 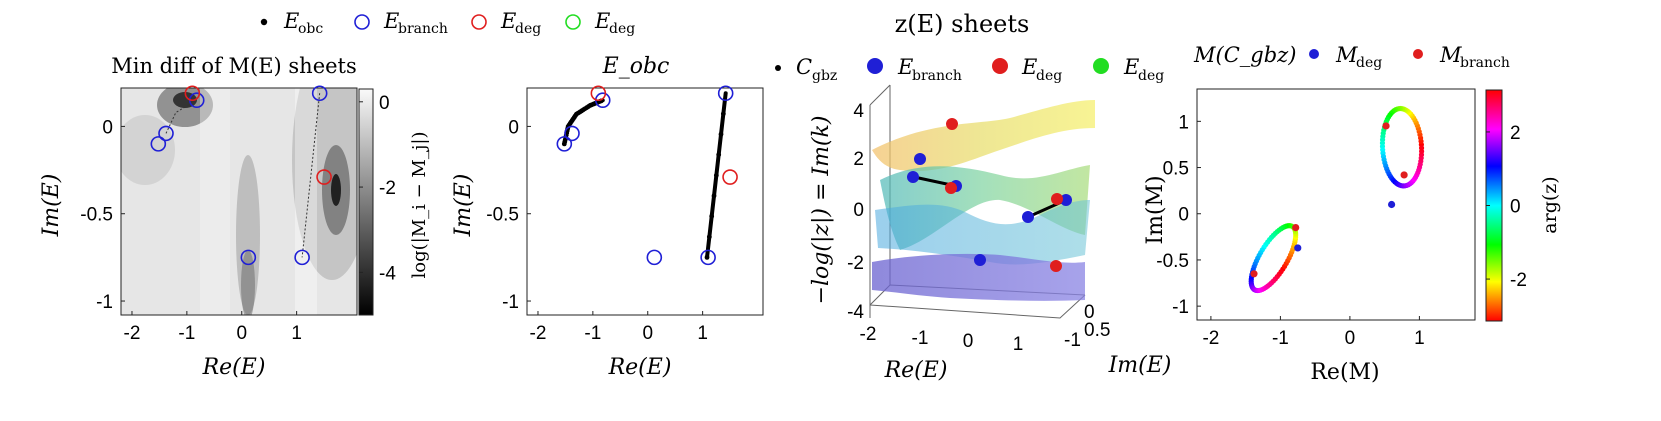 I want to click on panel3-title: z(E) sheets, so click(x=962, y=24).